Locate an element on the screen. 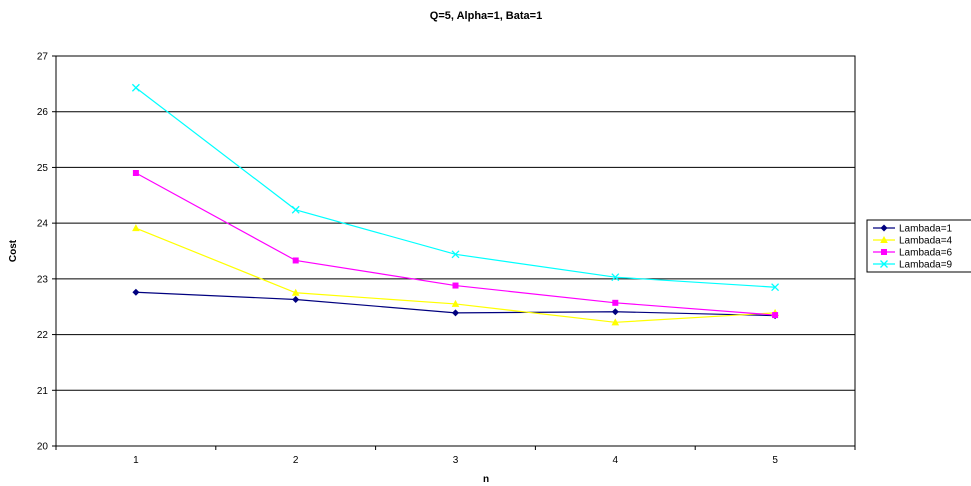 The height and width of the screenshot is (486, 971). x-axis: 1 2 3 4 5 is located at coordinates (455, 456).